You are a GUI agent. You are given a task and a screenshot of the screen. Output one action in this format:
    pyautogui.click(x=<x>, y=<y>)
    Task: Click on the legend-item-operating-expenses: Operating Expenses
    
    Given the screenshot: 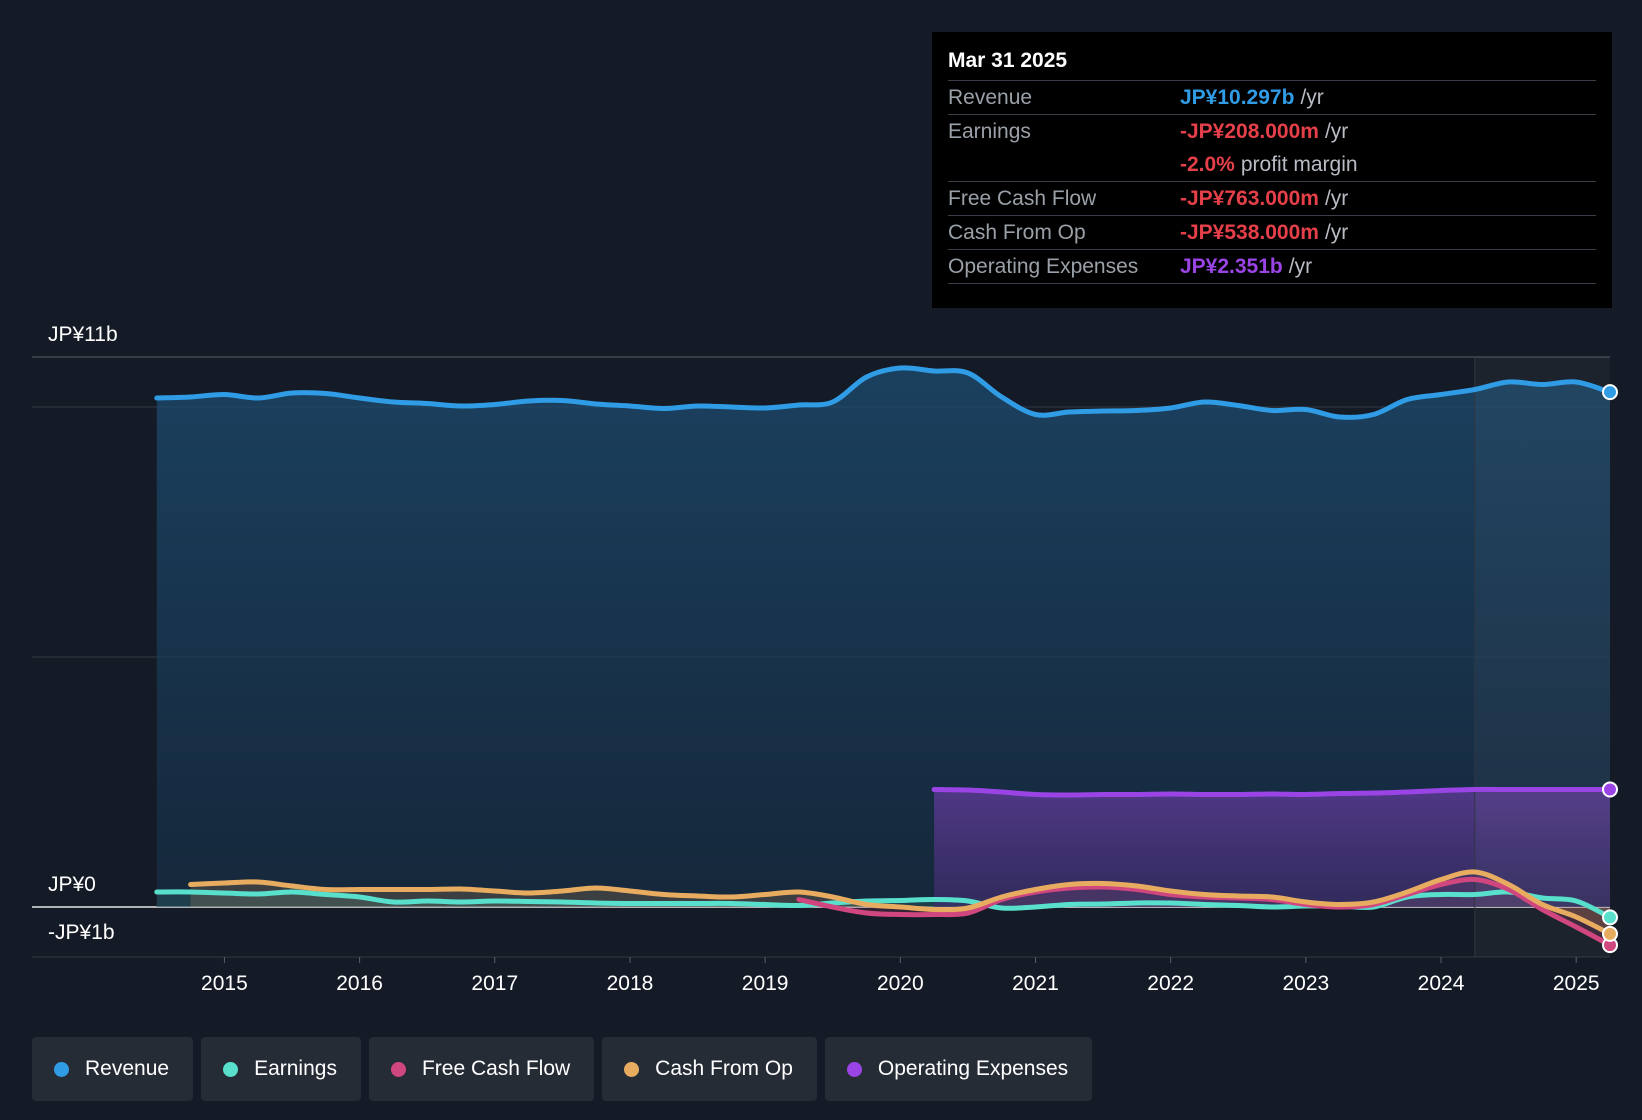 What is the action you would take?
    pyautogui.click(x=958, y=1069)
    